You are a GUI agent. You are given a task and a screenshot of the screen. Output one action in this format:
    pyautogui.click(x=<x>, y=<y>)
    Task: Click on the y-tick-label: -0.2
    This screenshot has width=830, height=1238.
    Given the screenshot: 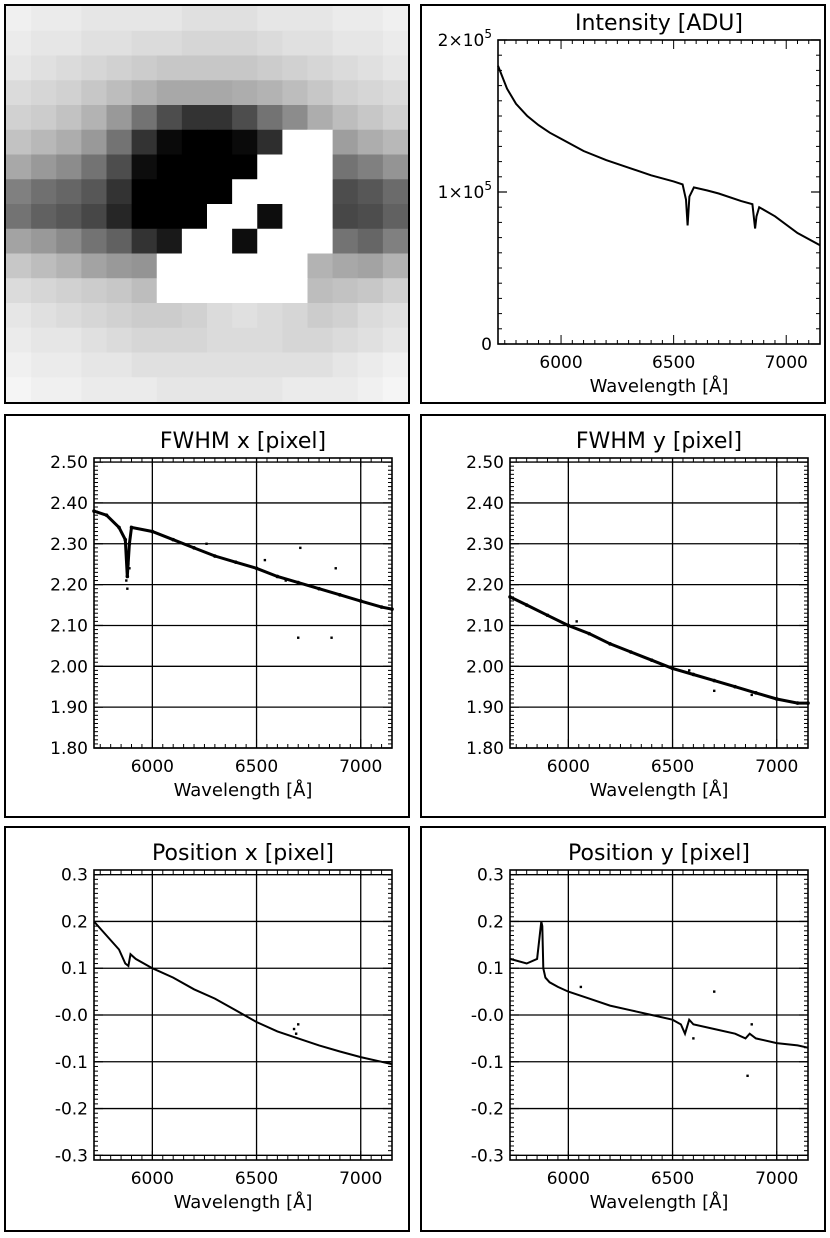 What is the action you would take?
    pyautogui.click(x=71, y=1110)
    